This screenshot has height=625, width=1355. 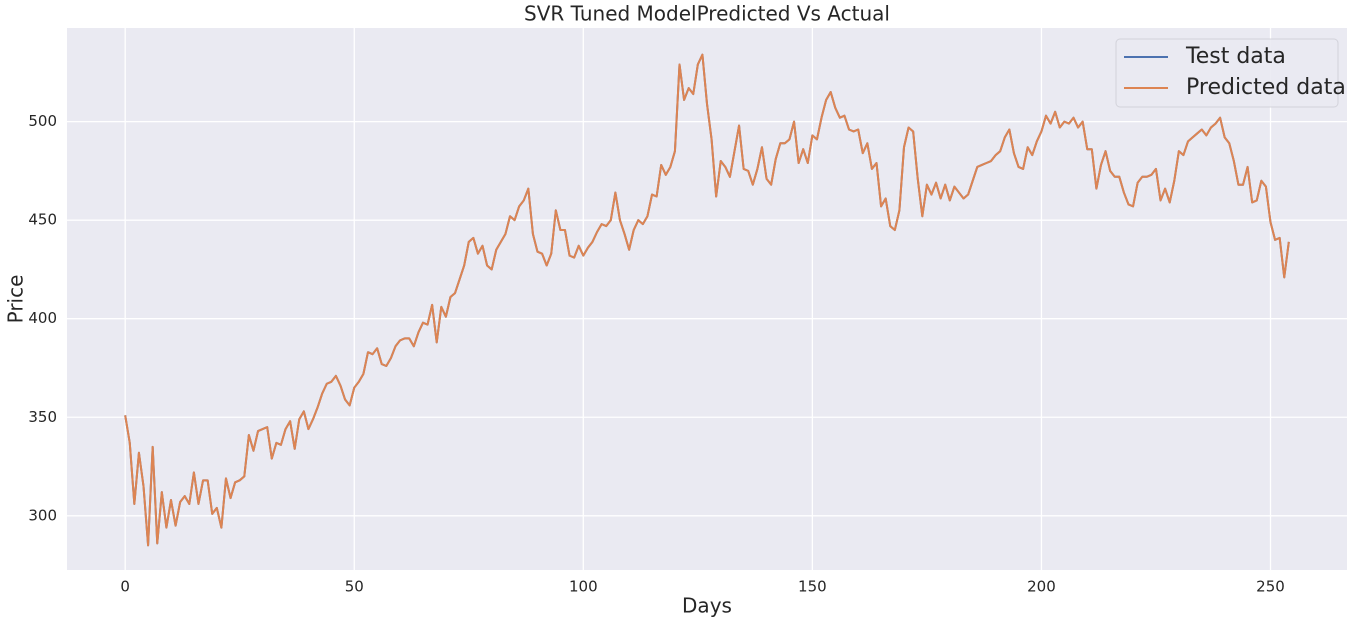 What do you see at coordinates (707, 606) in the screenshot?
I see `x-axis-label: Days` at bounding box center [707, 606].